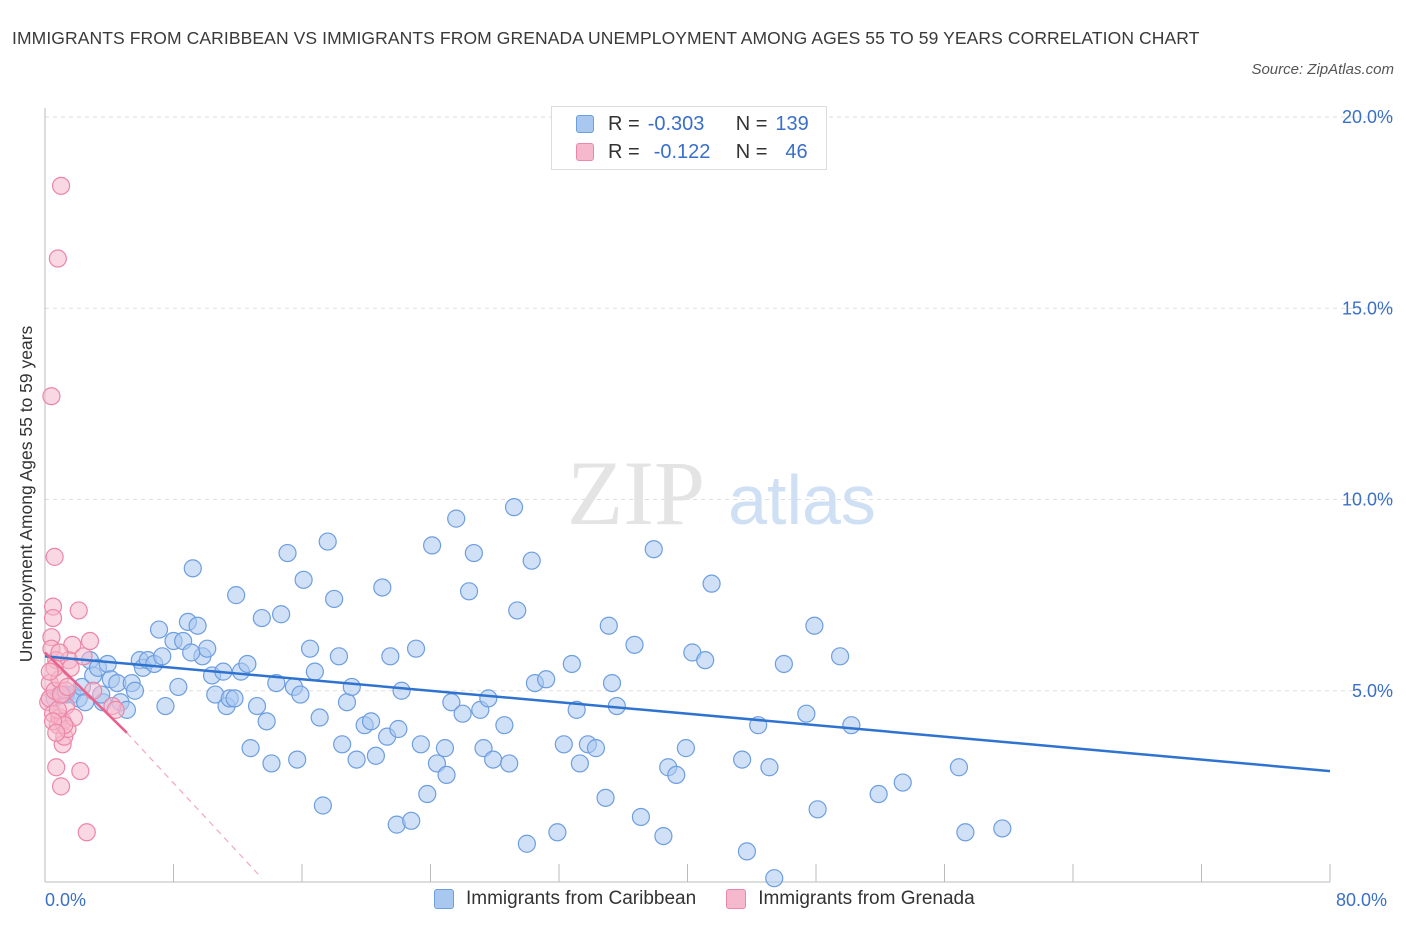 The image size is (1406, 930). Describe the element at coordinates (721, 493) in the screenshot. I see `watermark: ZIP atlas` at that location.